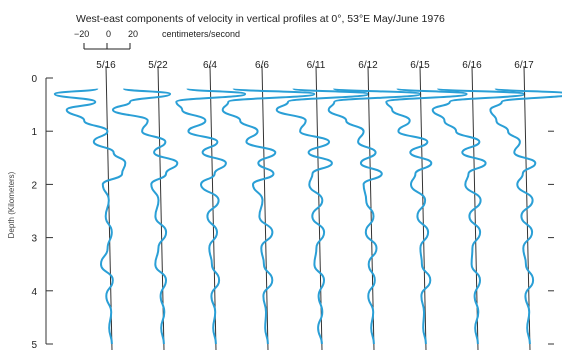 The height and width of the screenshot is (354, 562). Describe the element at coordinates (316, 65) in the screenshot. I see `profile-date-label: 6/11` at that location.